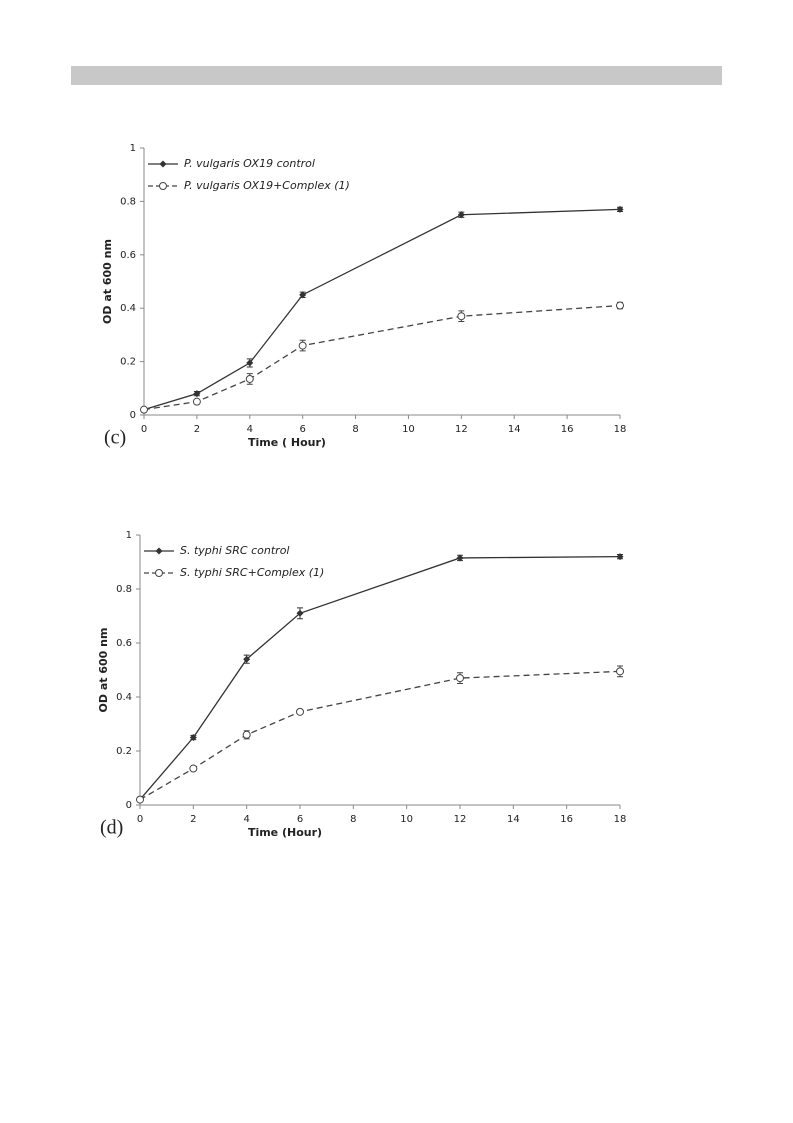 The height and width of the screenshot is (1123, 793). Describe the element at coordinates (234, 550) in the screenshot. I see `legend-label: S. typhi SRC control` at that location.